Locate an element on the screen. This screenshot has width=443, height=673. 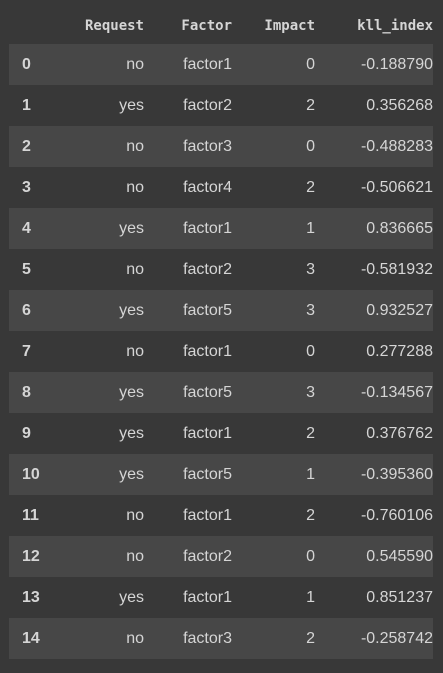
table-header: Request Factor Impact kll_index is located at coordinates (221, 26).